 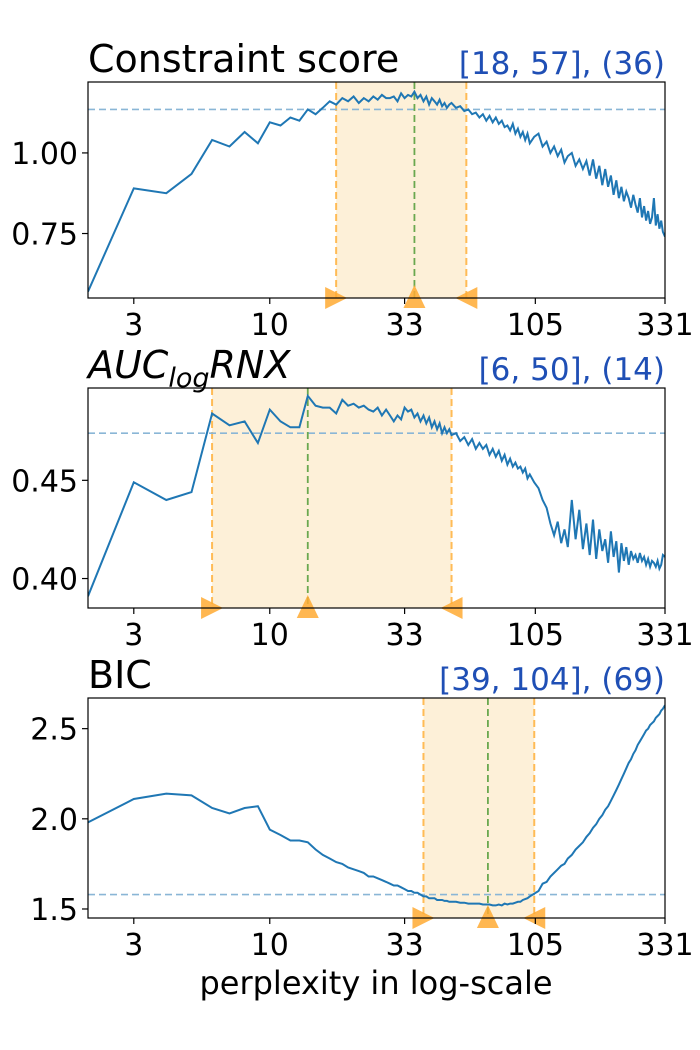 I want to click on y-tick-label: 0.40, so click(x=44, y=580).